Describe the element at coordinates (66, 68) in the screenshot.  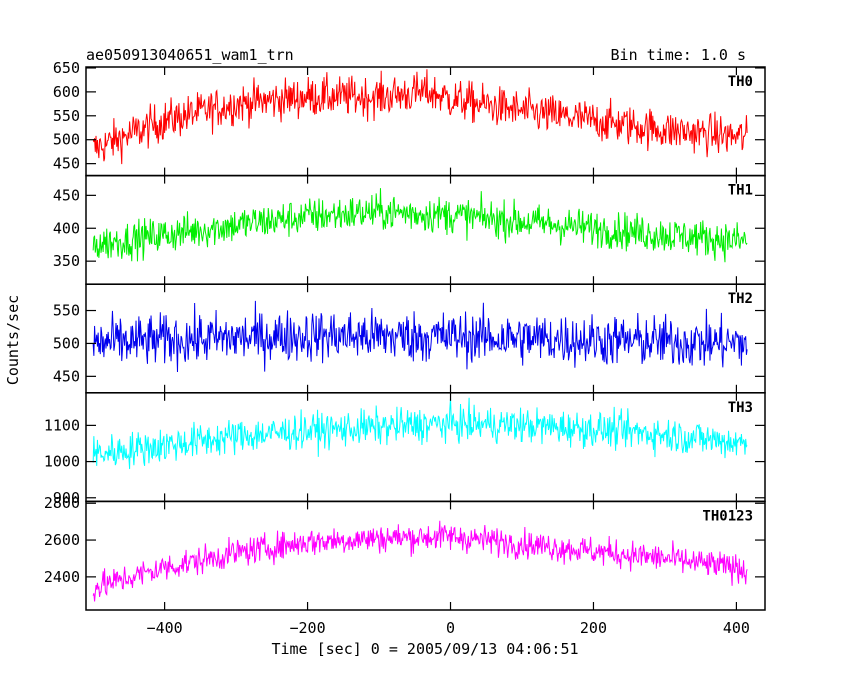
I see `y-tick-label: 650` at that location.